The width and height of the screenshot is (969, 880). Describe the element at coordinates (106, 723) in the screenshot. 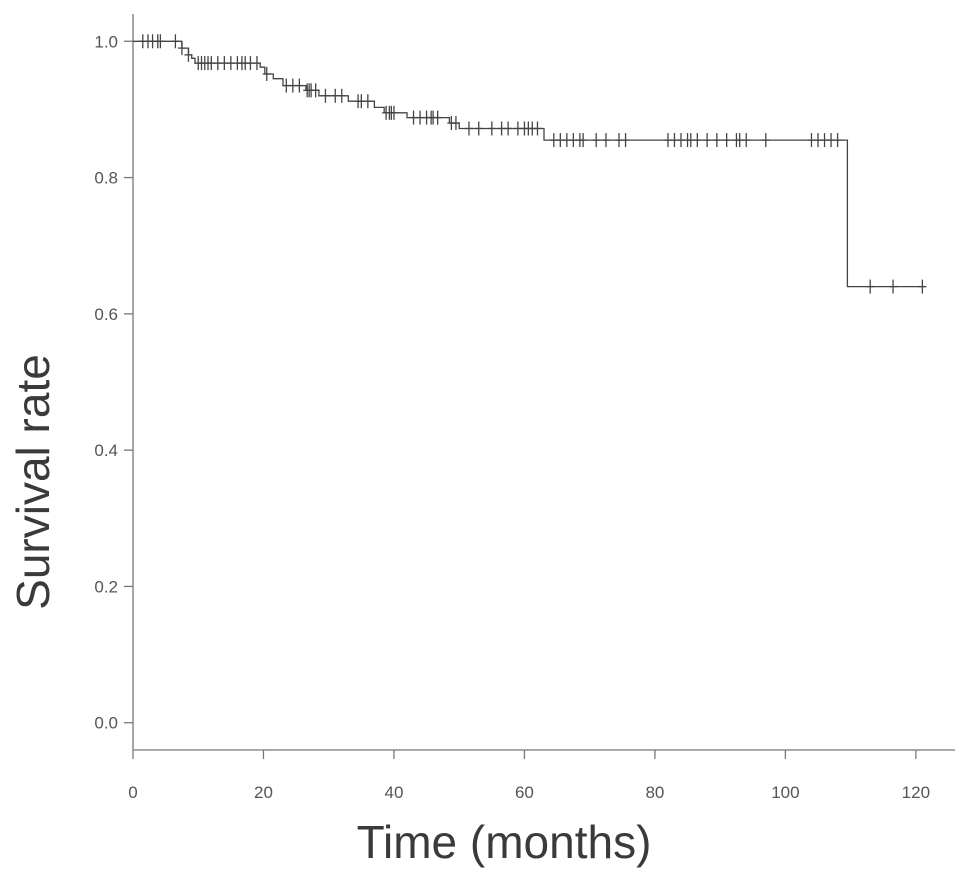

I see `y-tick-label: 0.0` at that location.